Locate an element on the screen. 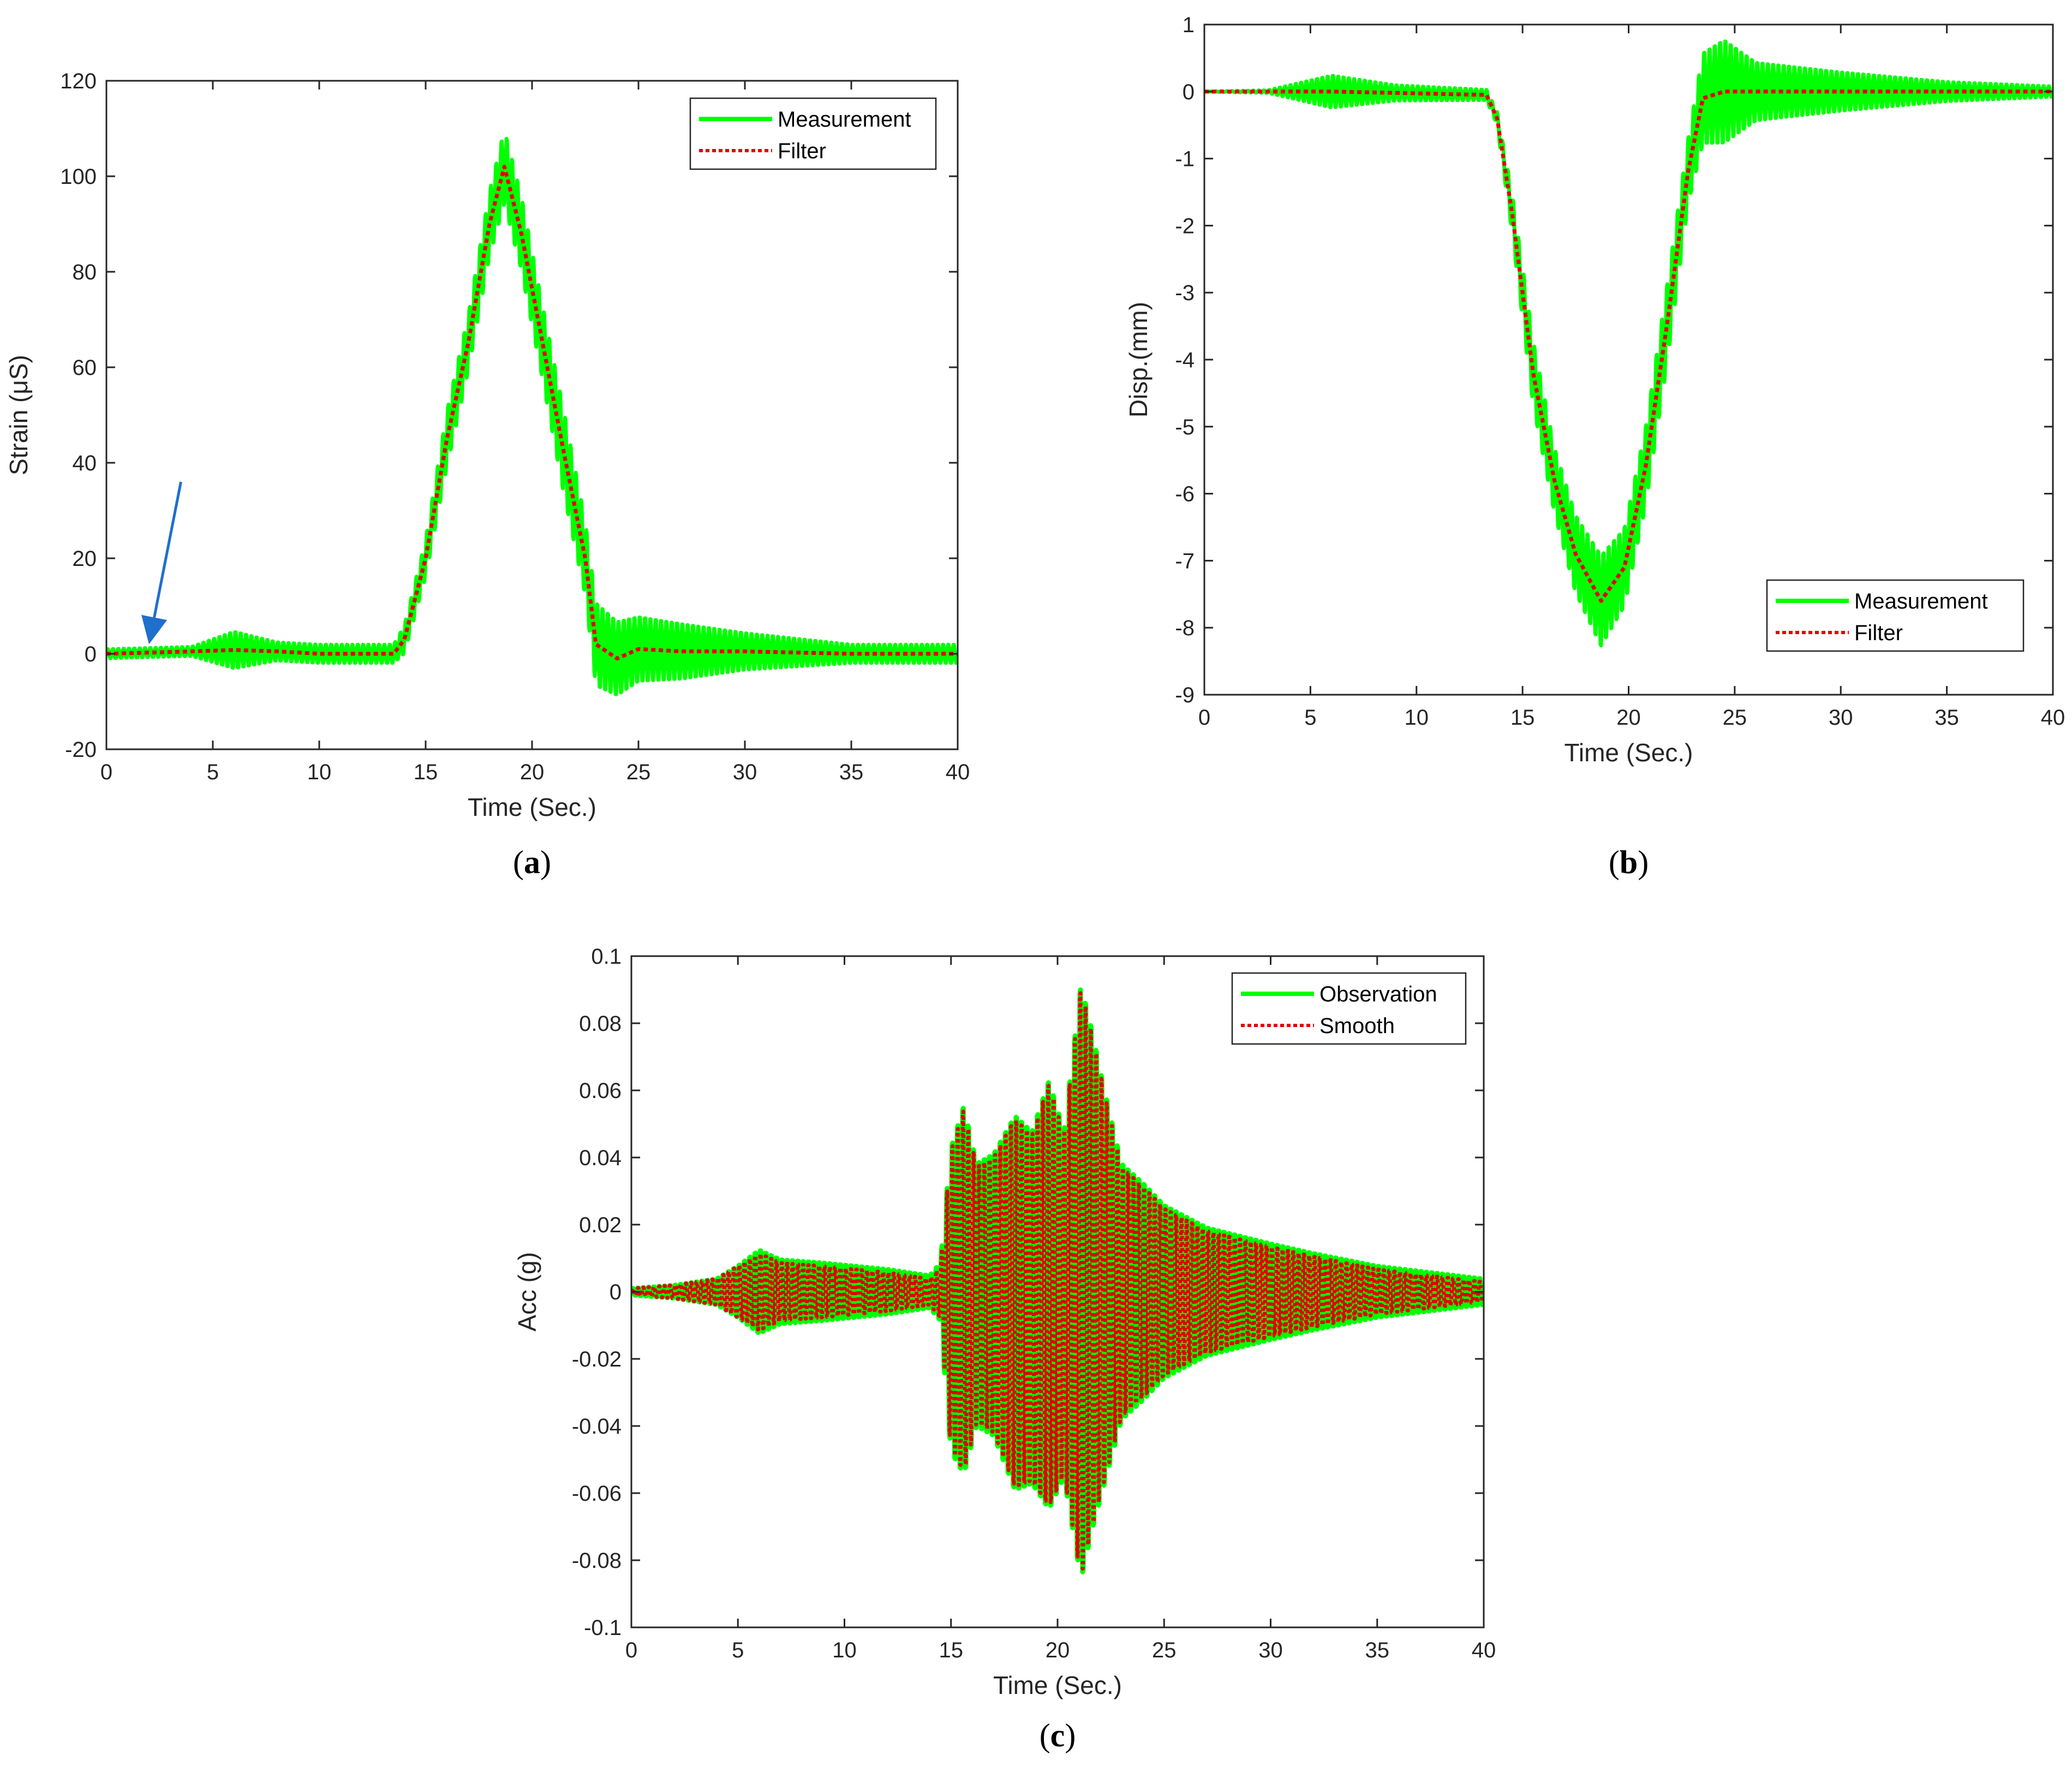 Image resolution: width=2072 pixels, height=1772 pixels. y-tick-label: 40 is located at coordinates (85, 463).